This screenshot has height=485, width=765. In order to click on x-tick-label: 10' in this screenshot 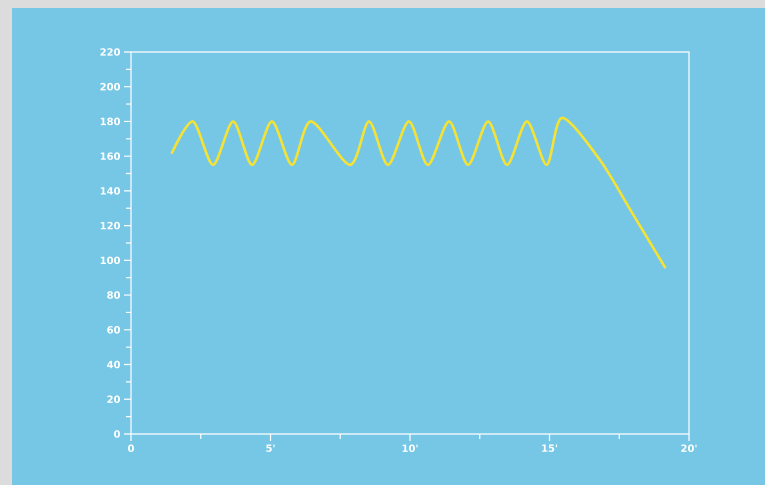, I will do `click(410, 448)`.